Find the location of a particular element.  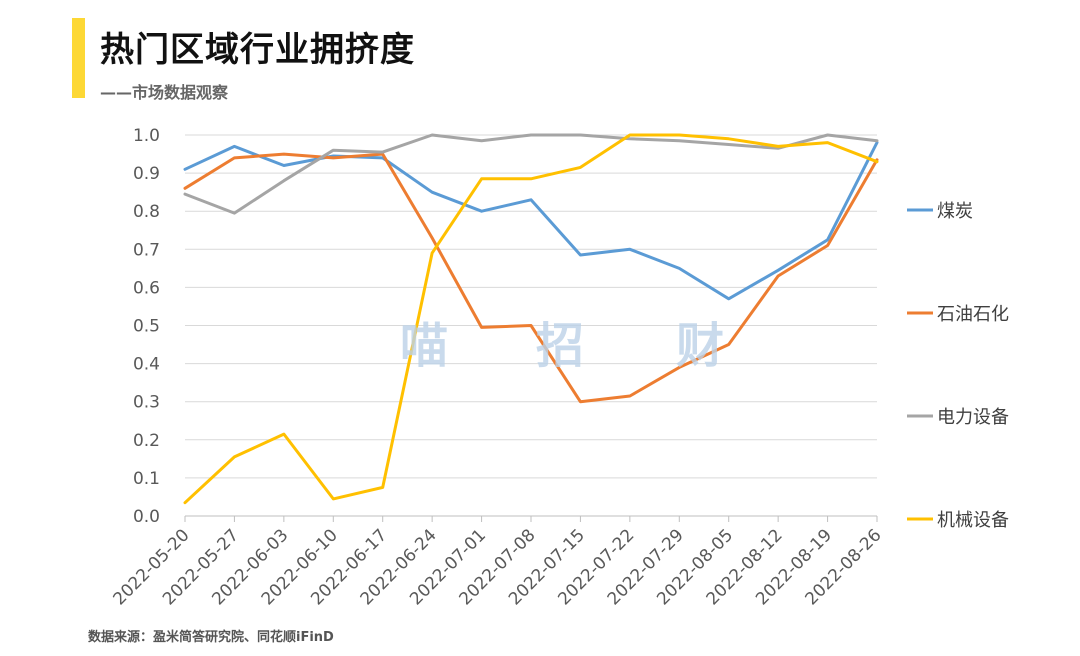

y-tick-label: 0.5 is located at coordinates (146, 327).